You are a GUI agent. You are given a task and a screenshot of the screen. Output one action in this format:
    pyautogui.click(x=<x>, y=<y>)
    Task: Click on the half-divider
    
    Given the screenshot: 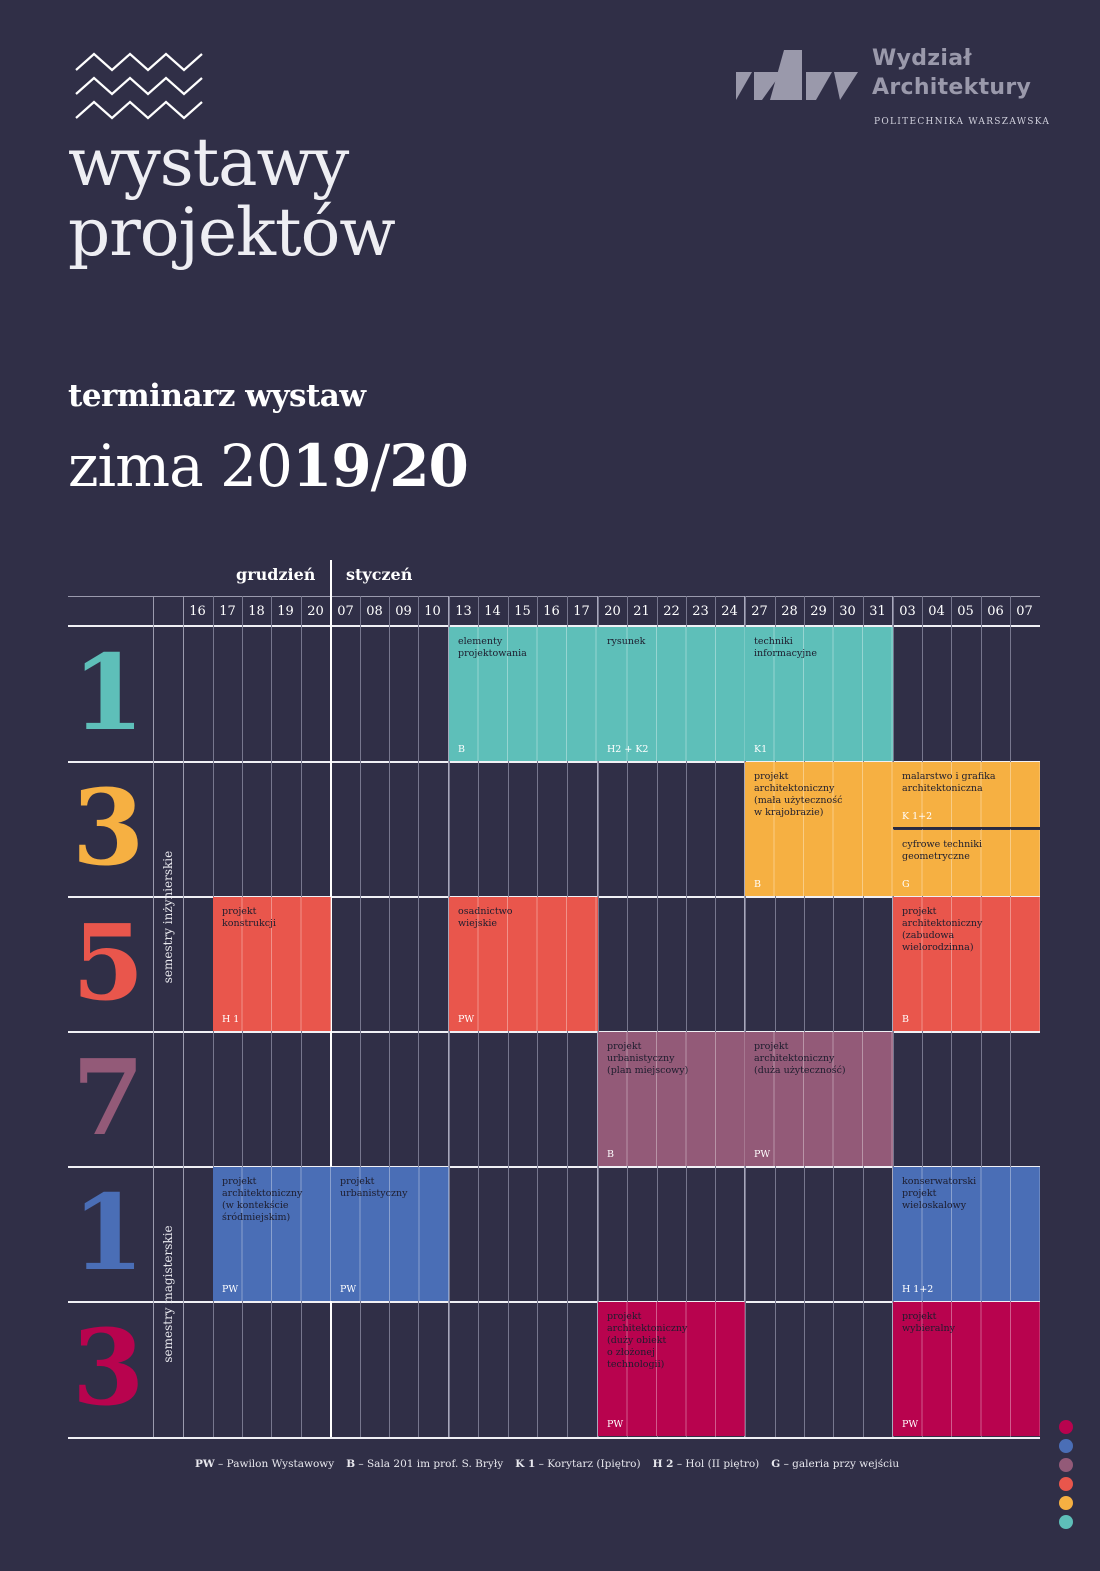 What is the action you would take?
    pyautogui.click(x=966, y=828)
    